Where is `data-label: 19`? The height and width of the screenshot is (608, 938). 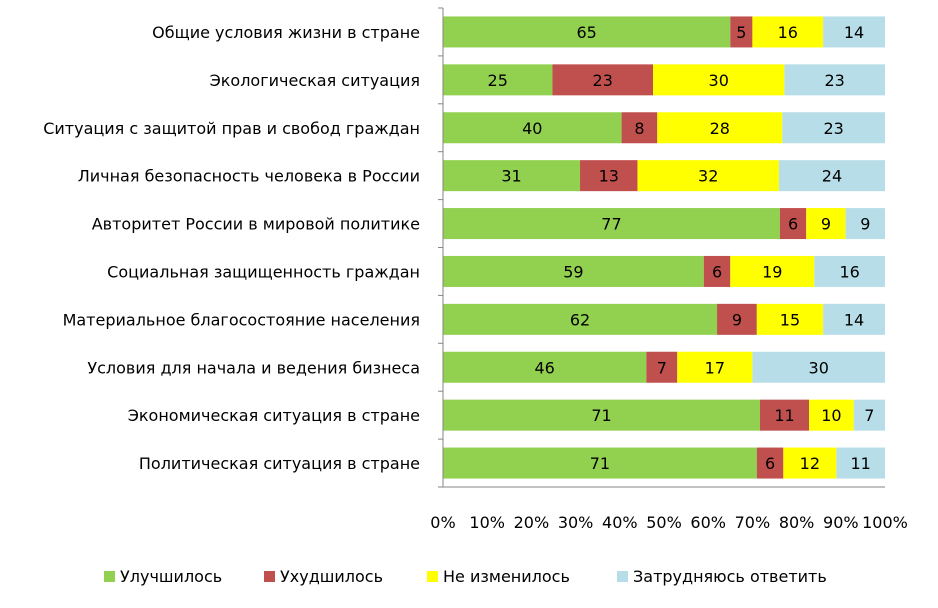 data-label: 19 is located at coordinates (772, 271).